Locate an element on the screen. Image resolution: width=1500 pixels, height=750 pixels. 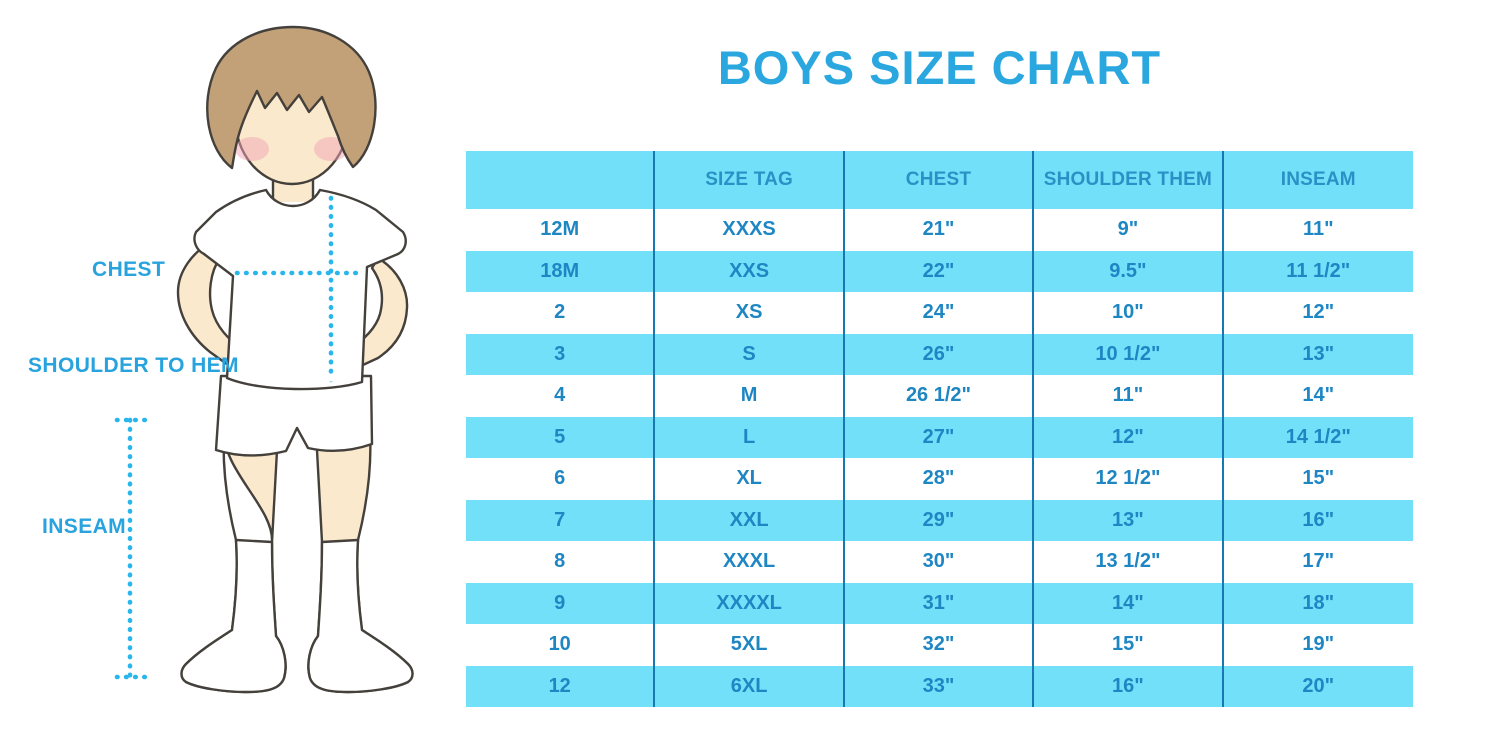
table-cell: S is located at coordinates (750, 354).